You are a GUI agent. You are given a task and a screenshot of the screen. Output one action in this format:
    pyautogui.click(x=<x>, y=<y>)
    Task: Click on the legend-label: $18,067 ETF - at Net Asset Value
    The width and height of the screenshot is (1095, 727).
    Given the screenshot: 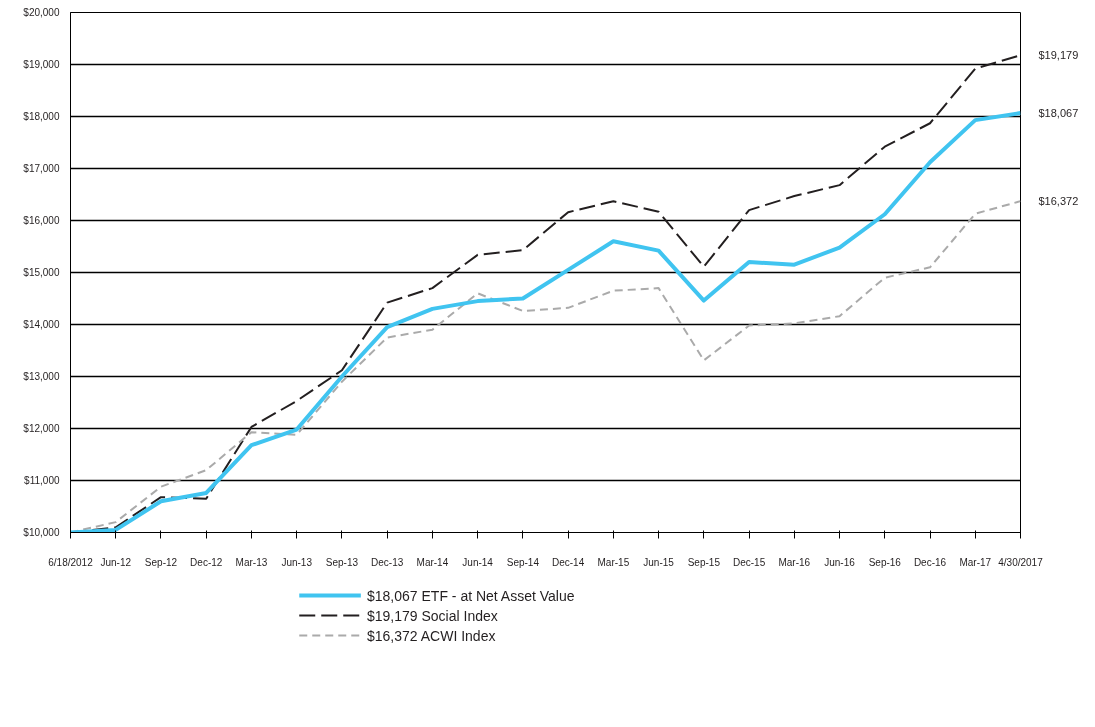 What is the action you would take?
    pyautogui.click(x=471, y=595)
    